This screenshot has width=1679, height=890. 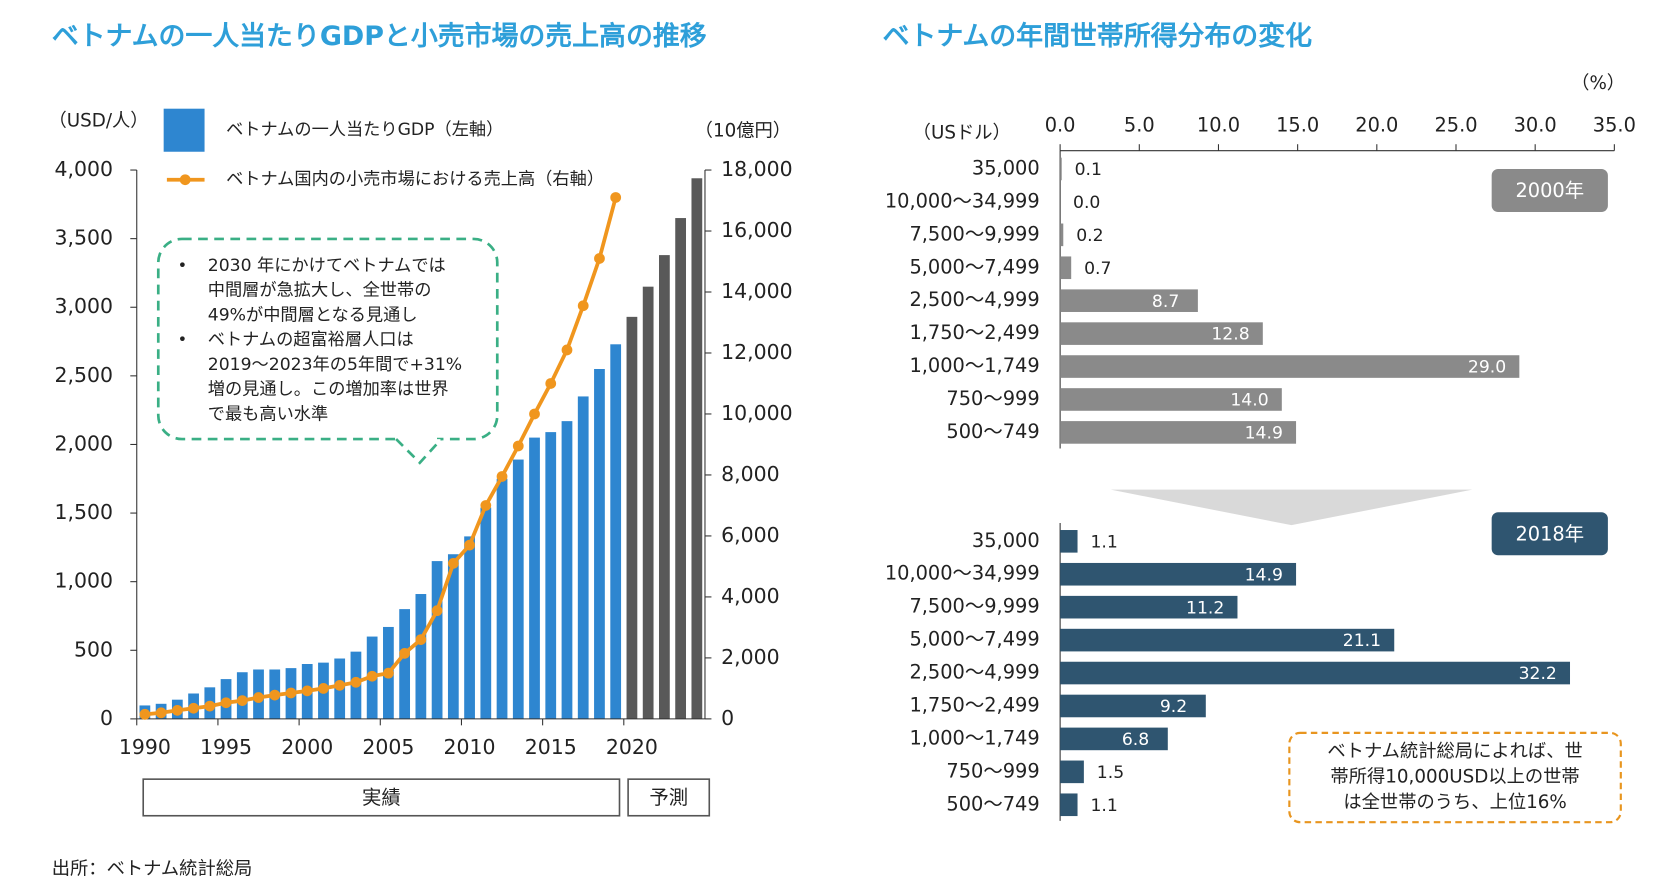 I want to click on x-tick-label: 25.0, so click(x=1455, y=124).